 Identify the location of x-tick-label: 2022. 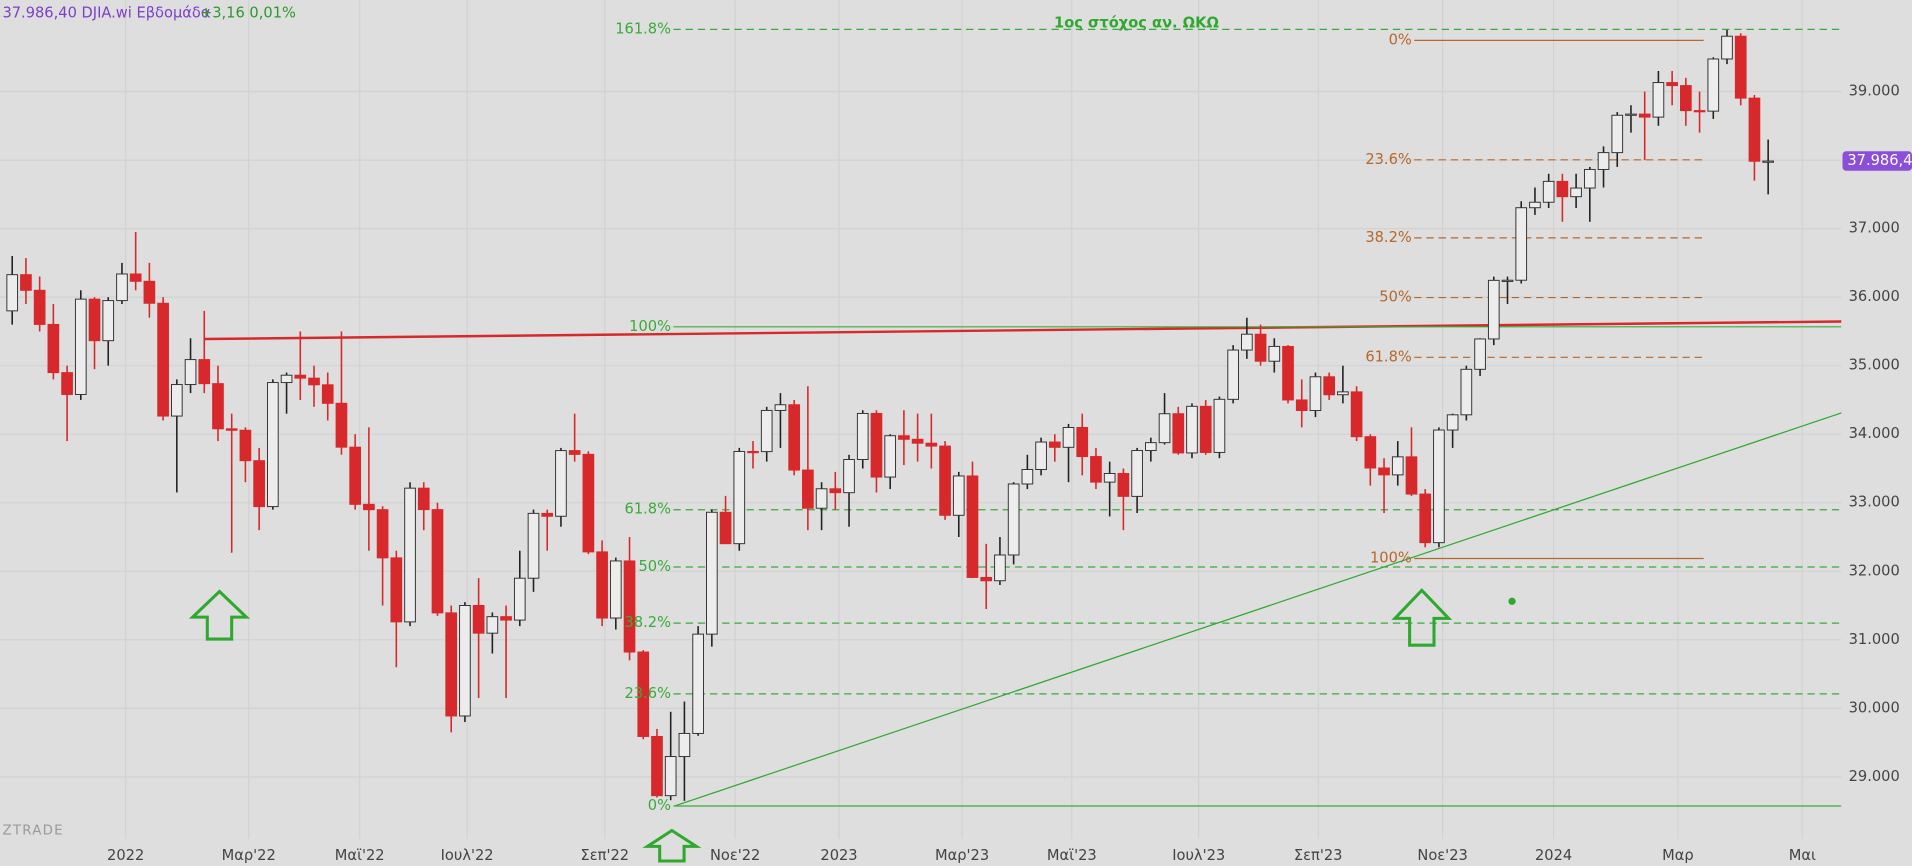
(125, 855).